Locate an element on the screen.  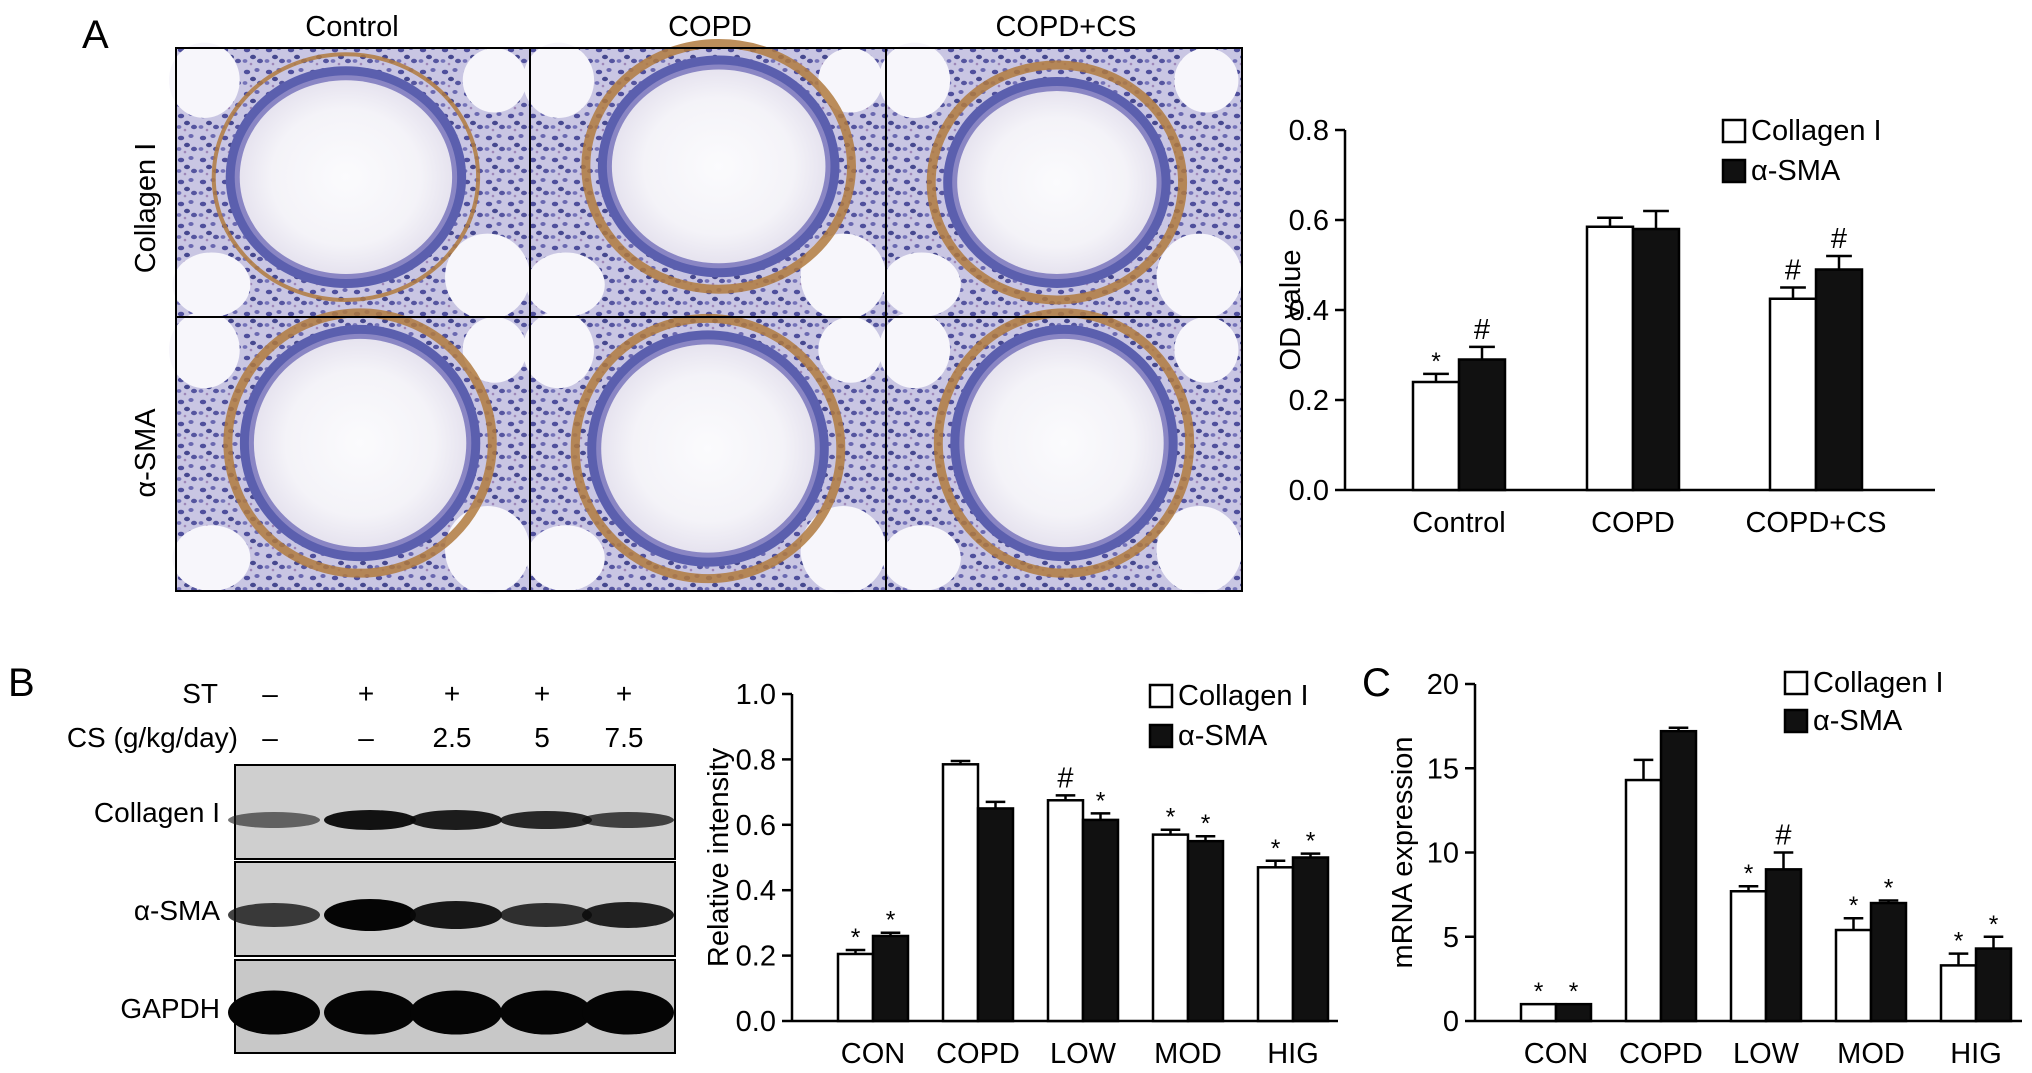
x-tick-label: Control is located at coordinates (1459, 523).